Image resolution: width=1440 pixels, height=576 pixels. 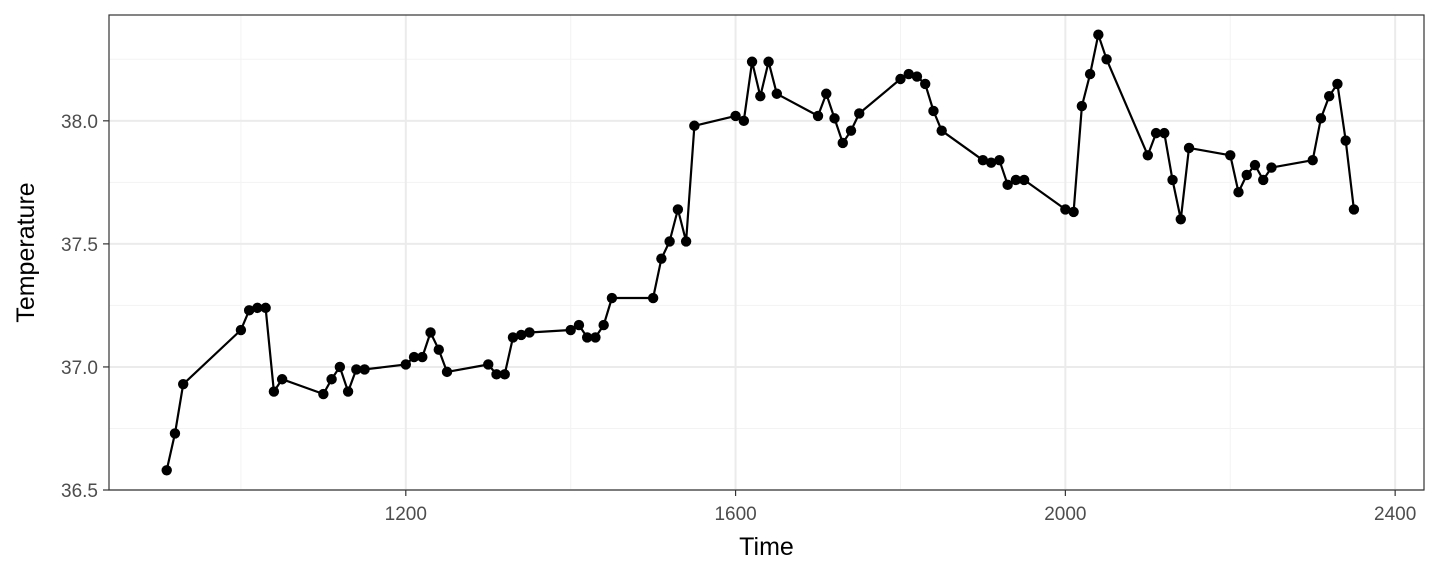 I want to click on x-tick-label: 1600, so click(x=735, y=514).